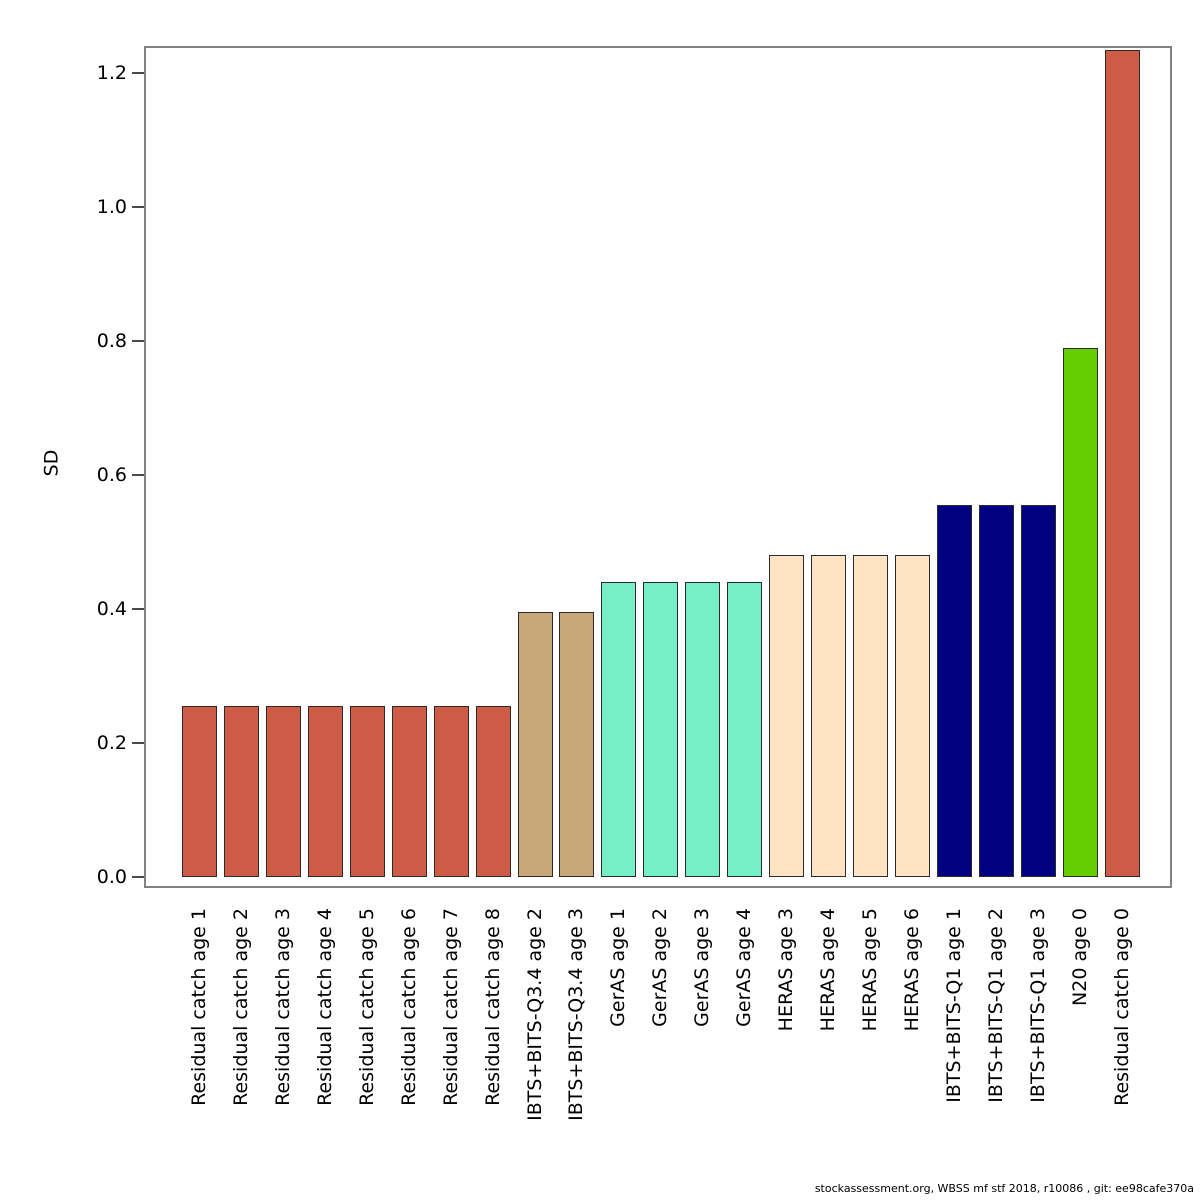 Image resolution: width=1200 pixels, height=1200 pixels. Describe the element at coordinates (492, 1007) in the screenshot. I see `x-tick-label: Residual catch age 8` at that location.